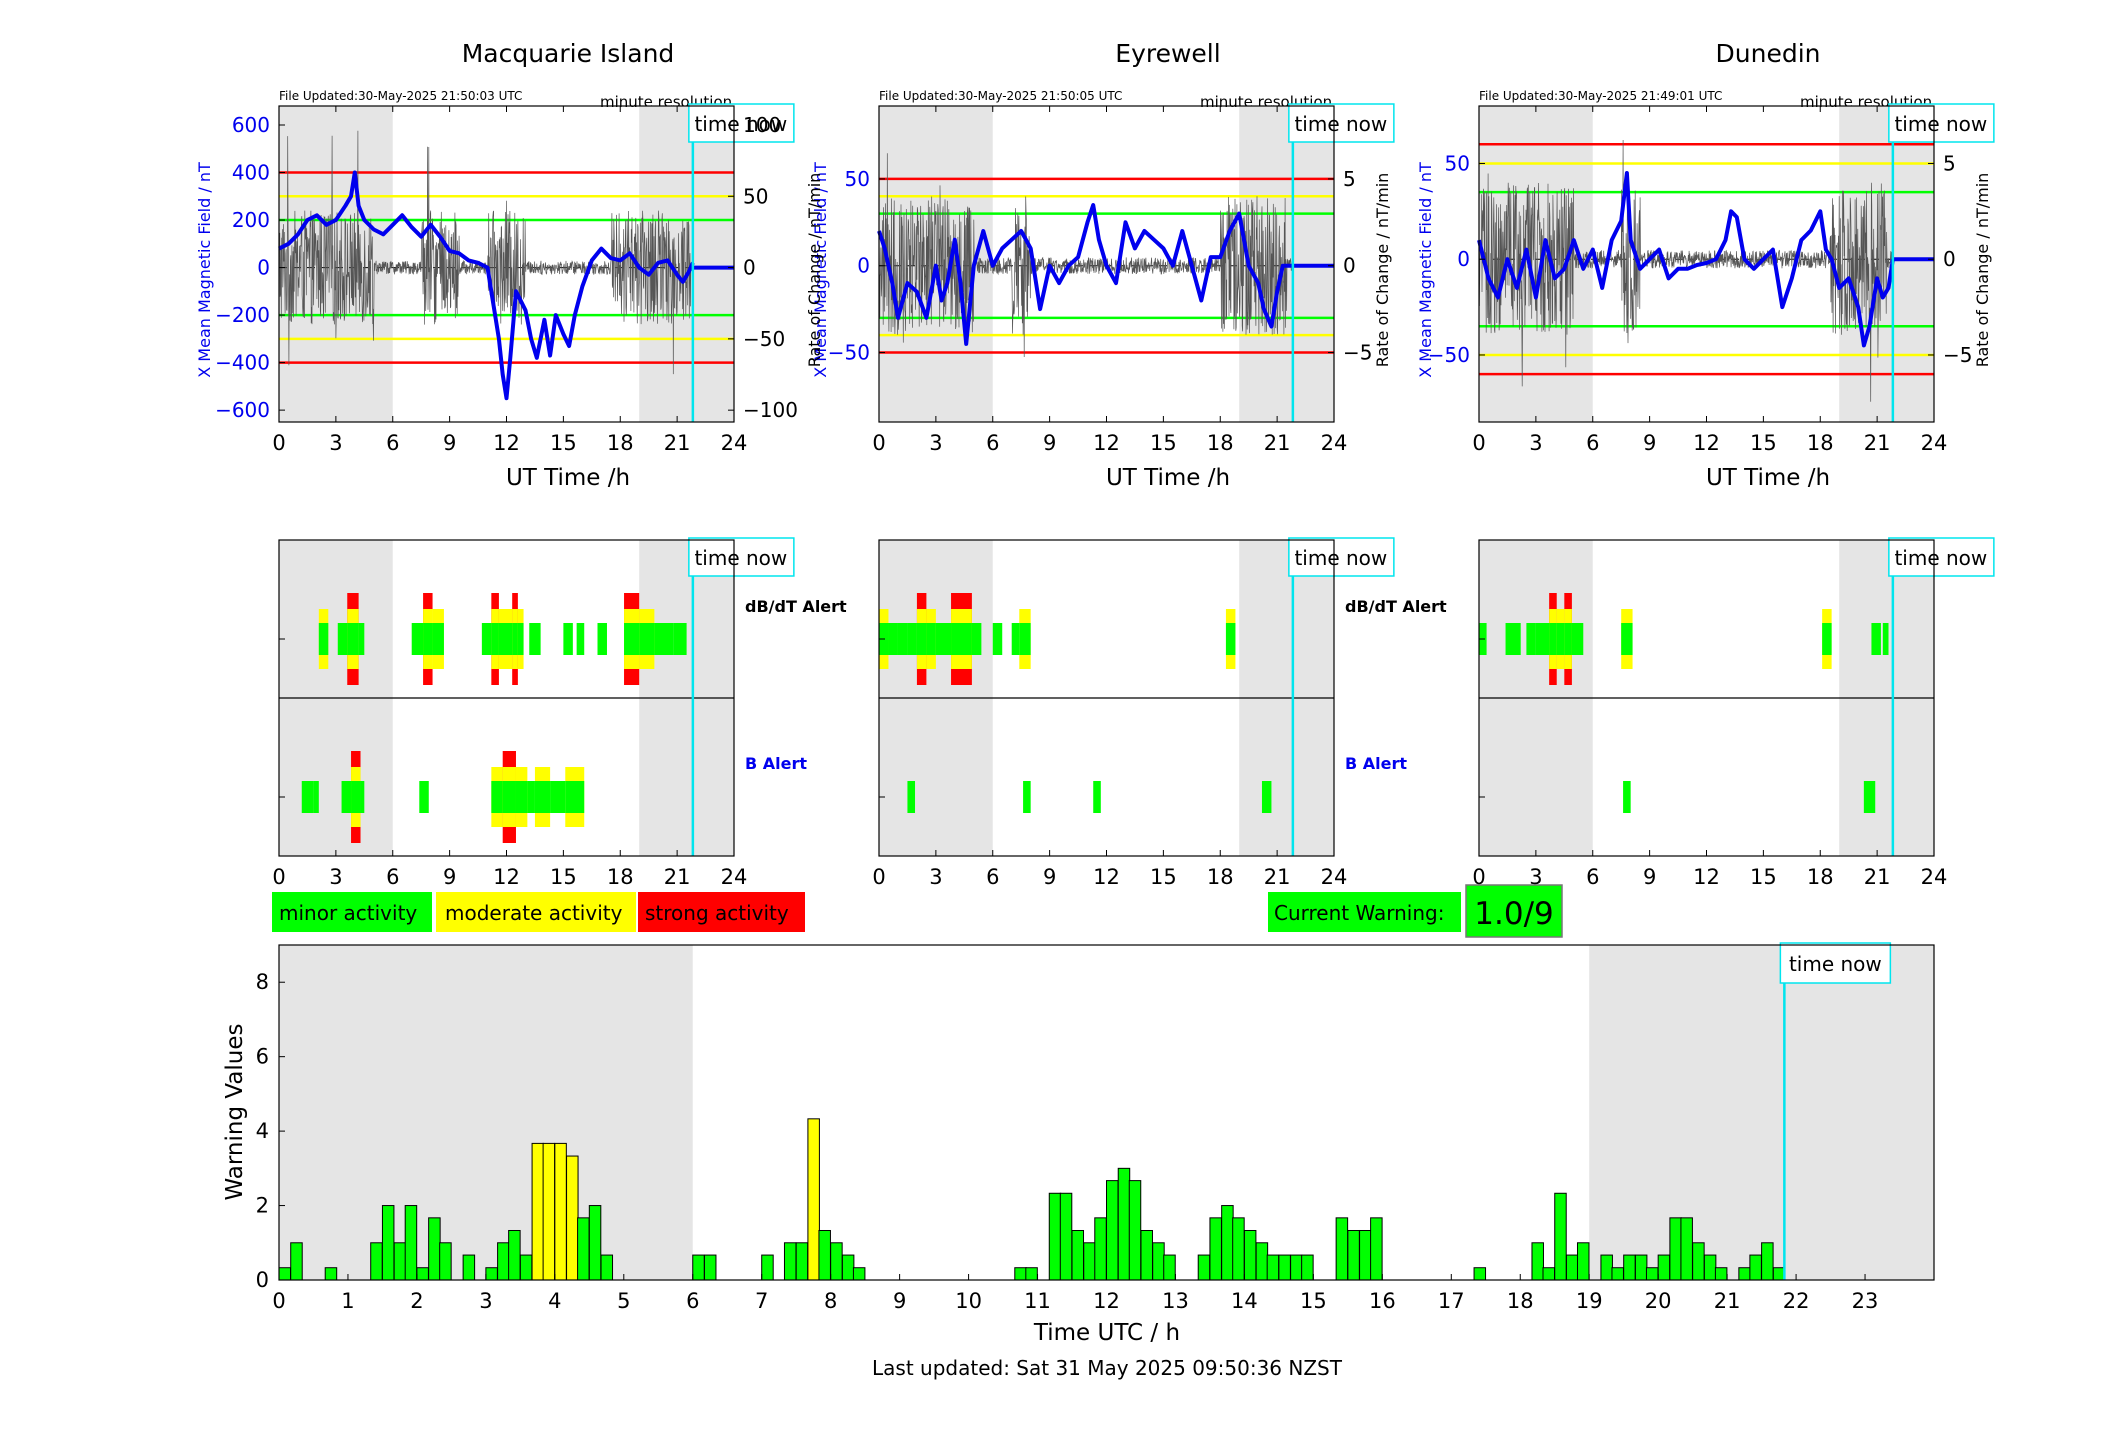 Image resolution: width=2117 pixels, height=1437 pixels. Describe the element at coordinates (262, 1206) in the screenshot. I see `y-tick-label: 2` at that location.